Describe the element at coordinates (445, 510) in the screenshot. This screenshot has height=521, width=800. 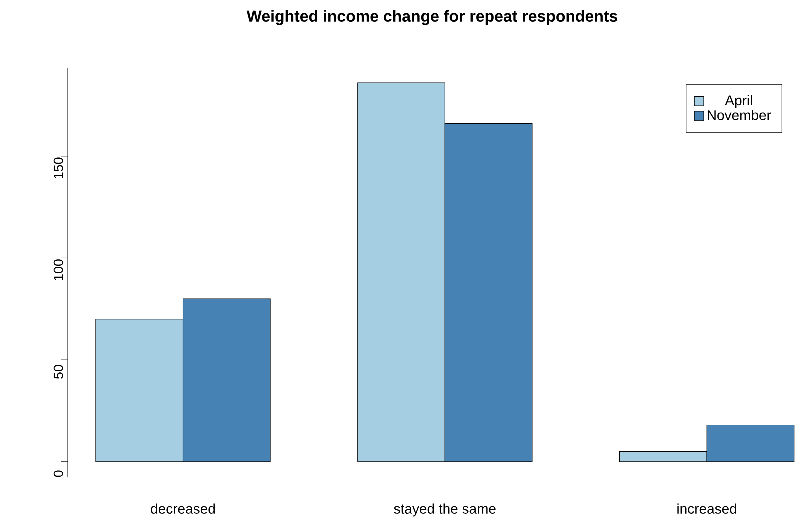
I see `x-tick-label: stayed the same` at that location.